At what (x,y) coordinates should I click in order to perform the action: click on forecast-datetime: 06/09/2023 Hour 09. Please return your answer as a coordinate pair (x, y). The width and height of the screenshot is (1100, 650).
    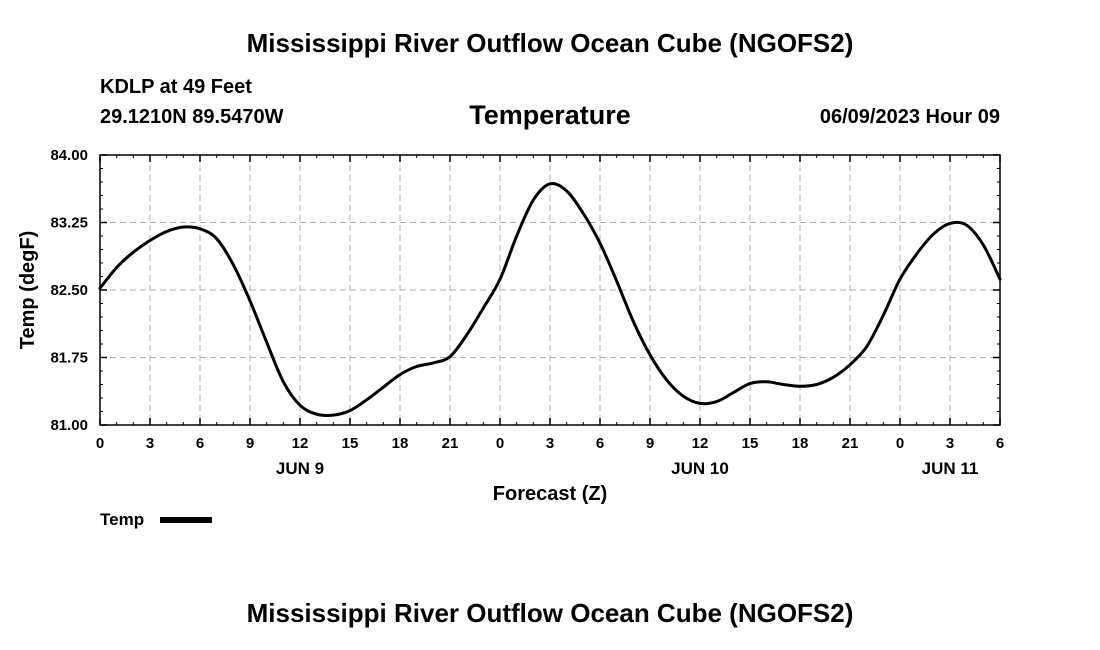
    Looking at the image, I should click on (909, 117).